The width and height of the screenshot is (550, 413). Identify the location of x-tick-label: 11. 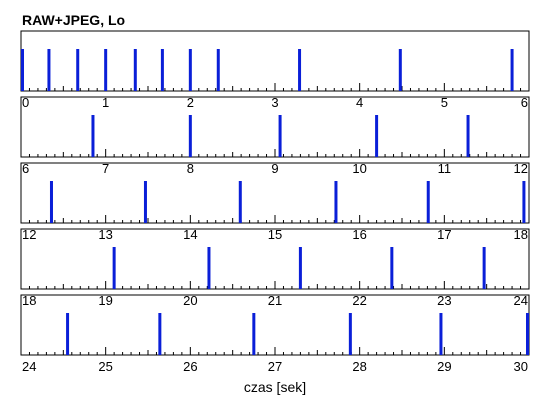
(445, 168).